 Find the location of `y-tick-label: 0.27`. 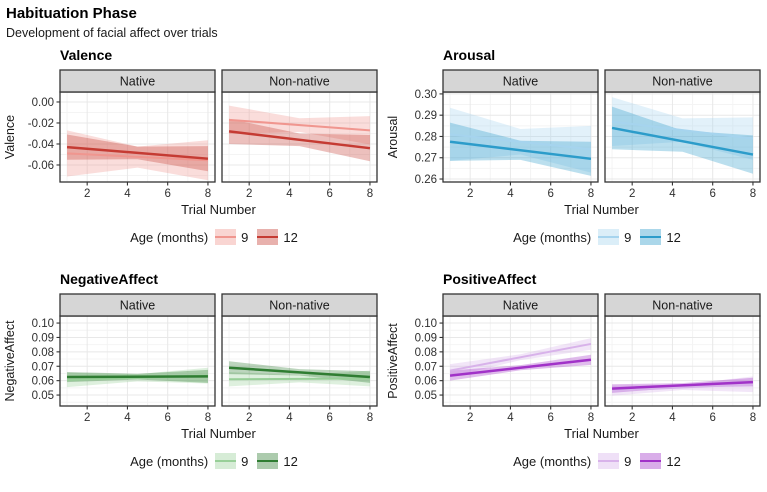

y-tick-label: 0.27 is located at coordinates (426, 159).